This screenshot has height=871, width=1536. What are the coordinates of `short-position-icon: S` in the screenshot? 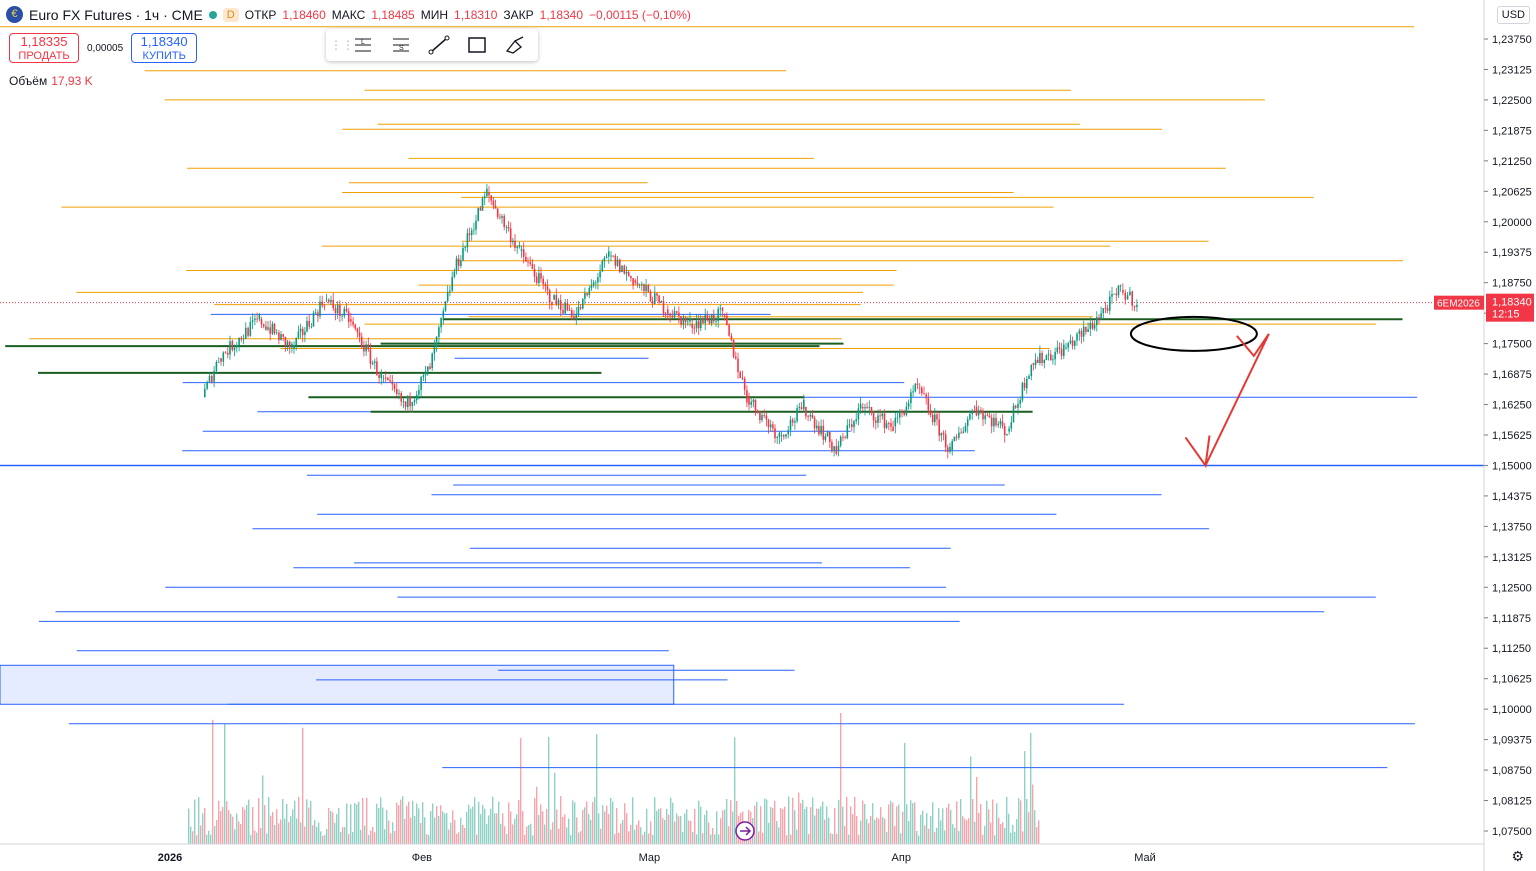 It's located at (401, 45).